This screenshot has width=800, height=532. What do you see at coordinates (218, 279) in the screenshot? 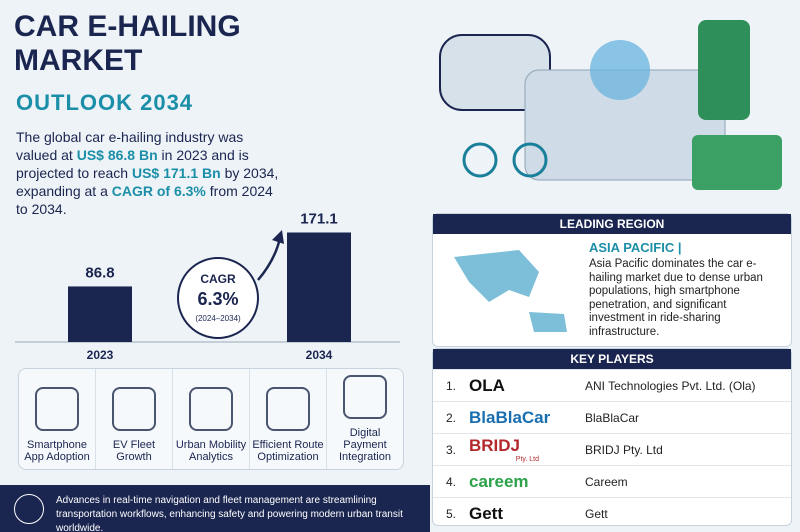
I see `cagr-label: CAGR` at bounding box center [218, 279].